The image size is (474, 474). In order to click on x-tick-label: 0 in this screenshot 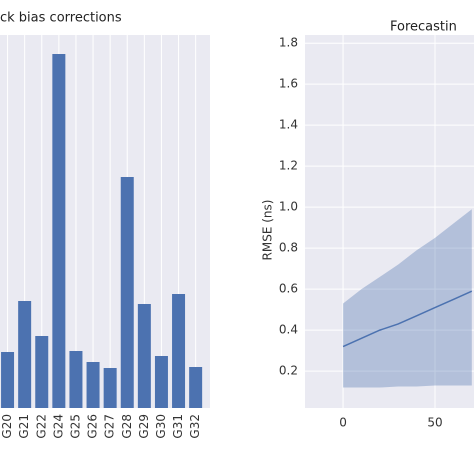, I will do `click(343, 423)`.